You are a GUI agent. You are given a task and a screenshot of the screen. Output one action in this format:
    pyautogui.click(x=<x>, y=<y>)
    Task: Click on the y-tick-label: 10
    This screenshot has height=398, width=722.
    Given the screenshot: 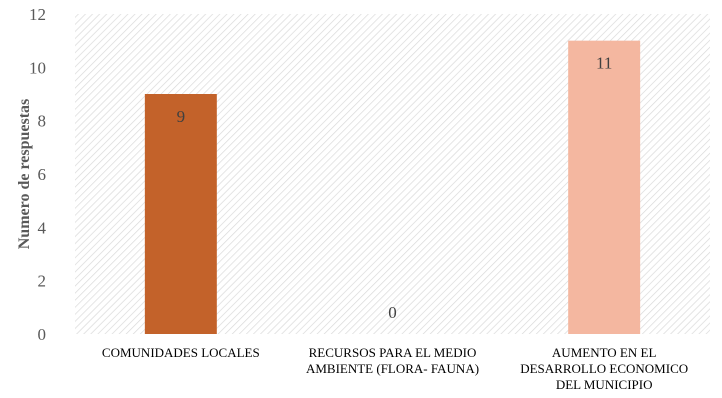 What is the action you would take?
    pyautogui.click(x=37, y=67)
    